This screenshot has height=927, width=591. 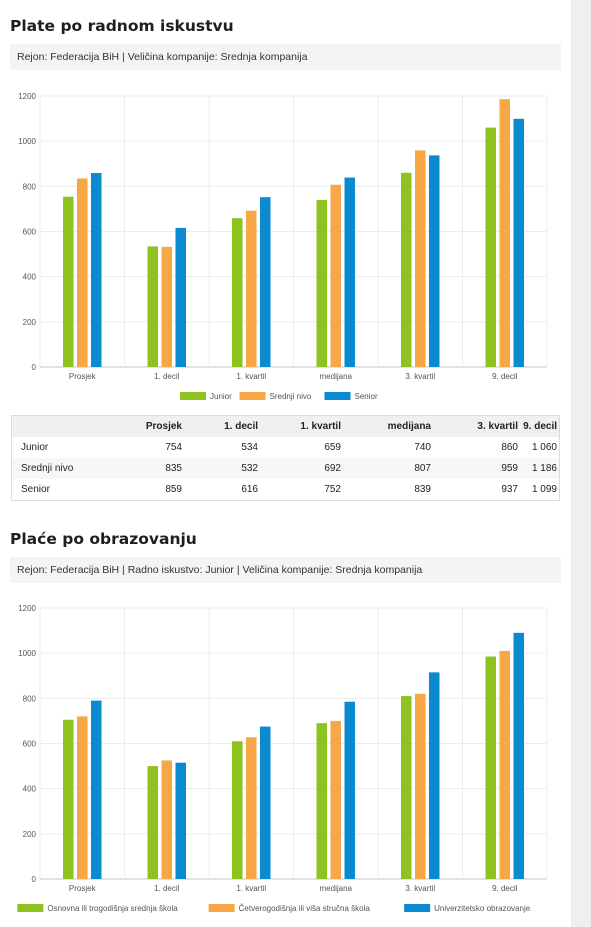 I want to click on table-cell: 616, so click(x=249, y=489).